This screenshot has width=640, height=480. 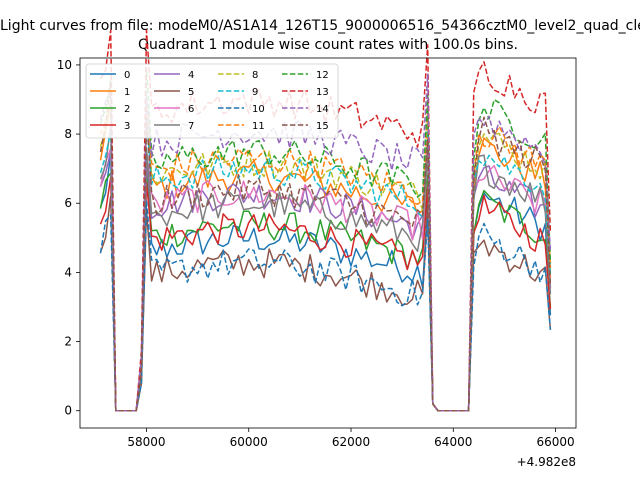 I want to click on legend-label-8: 8, so click(x=255, y=75).